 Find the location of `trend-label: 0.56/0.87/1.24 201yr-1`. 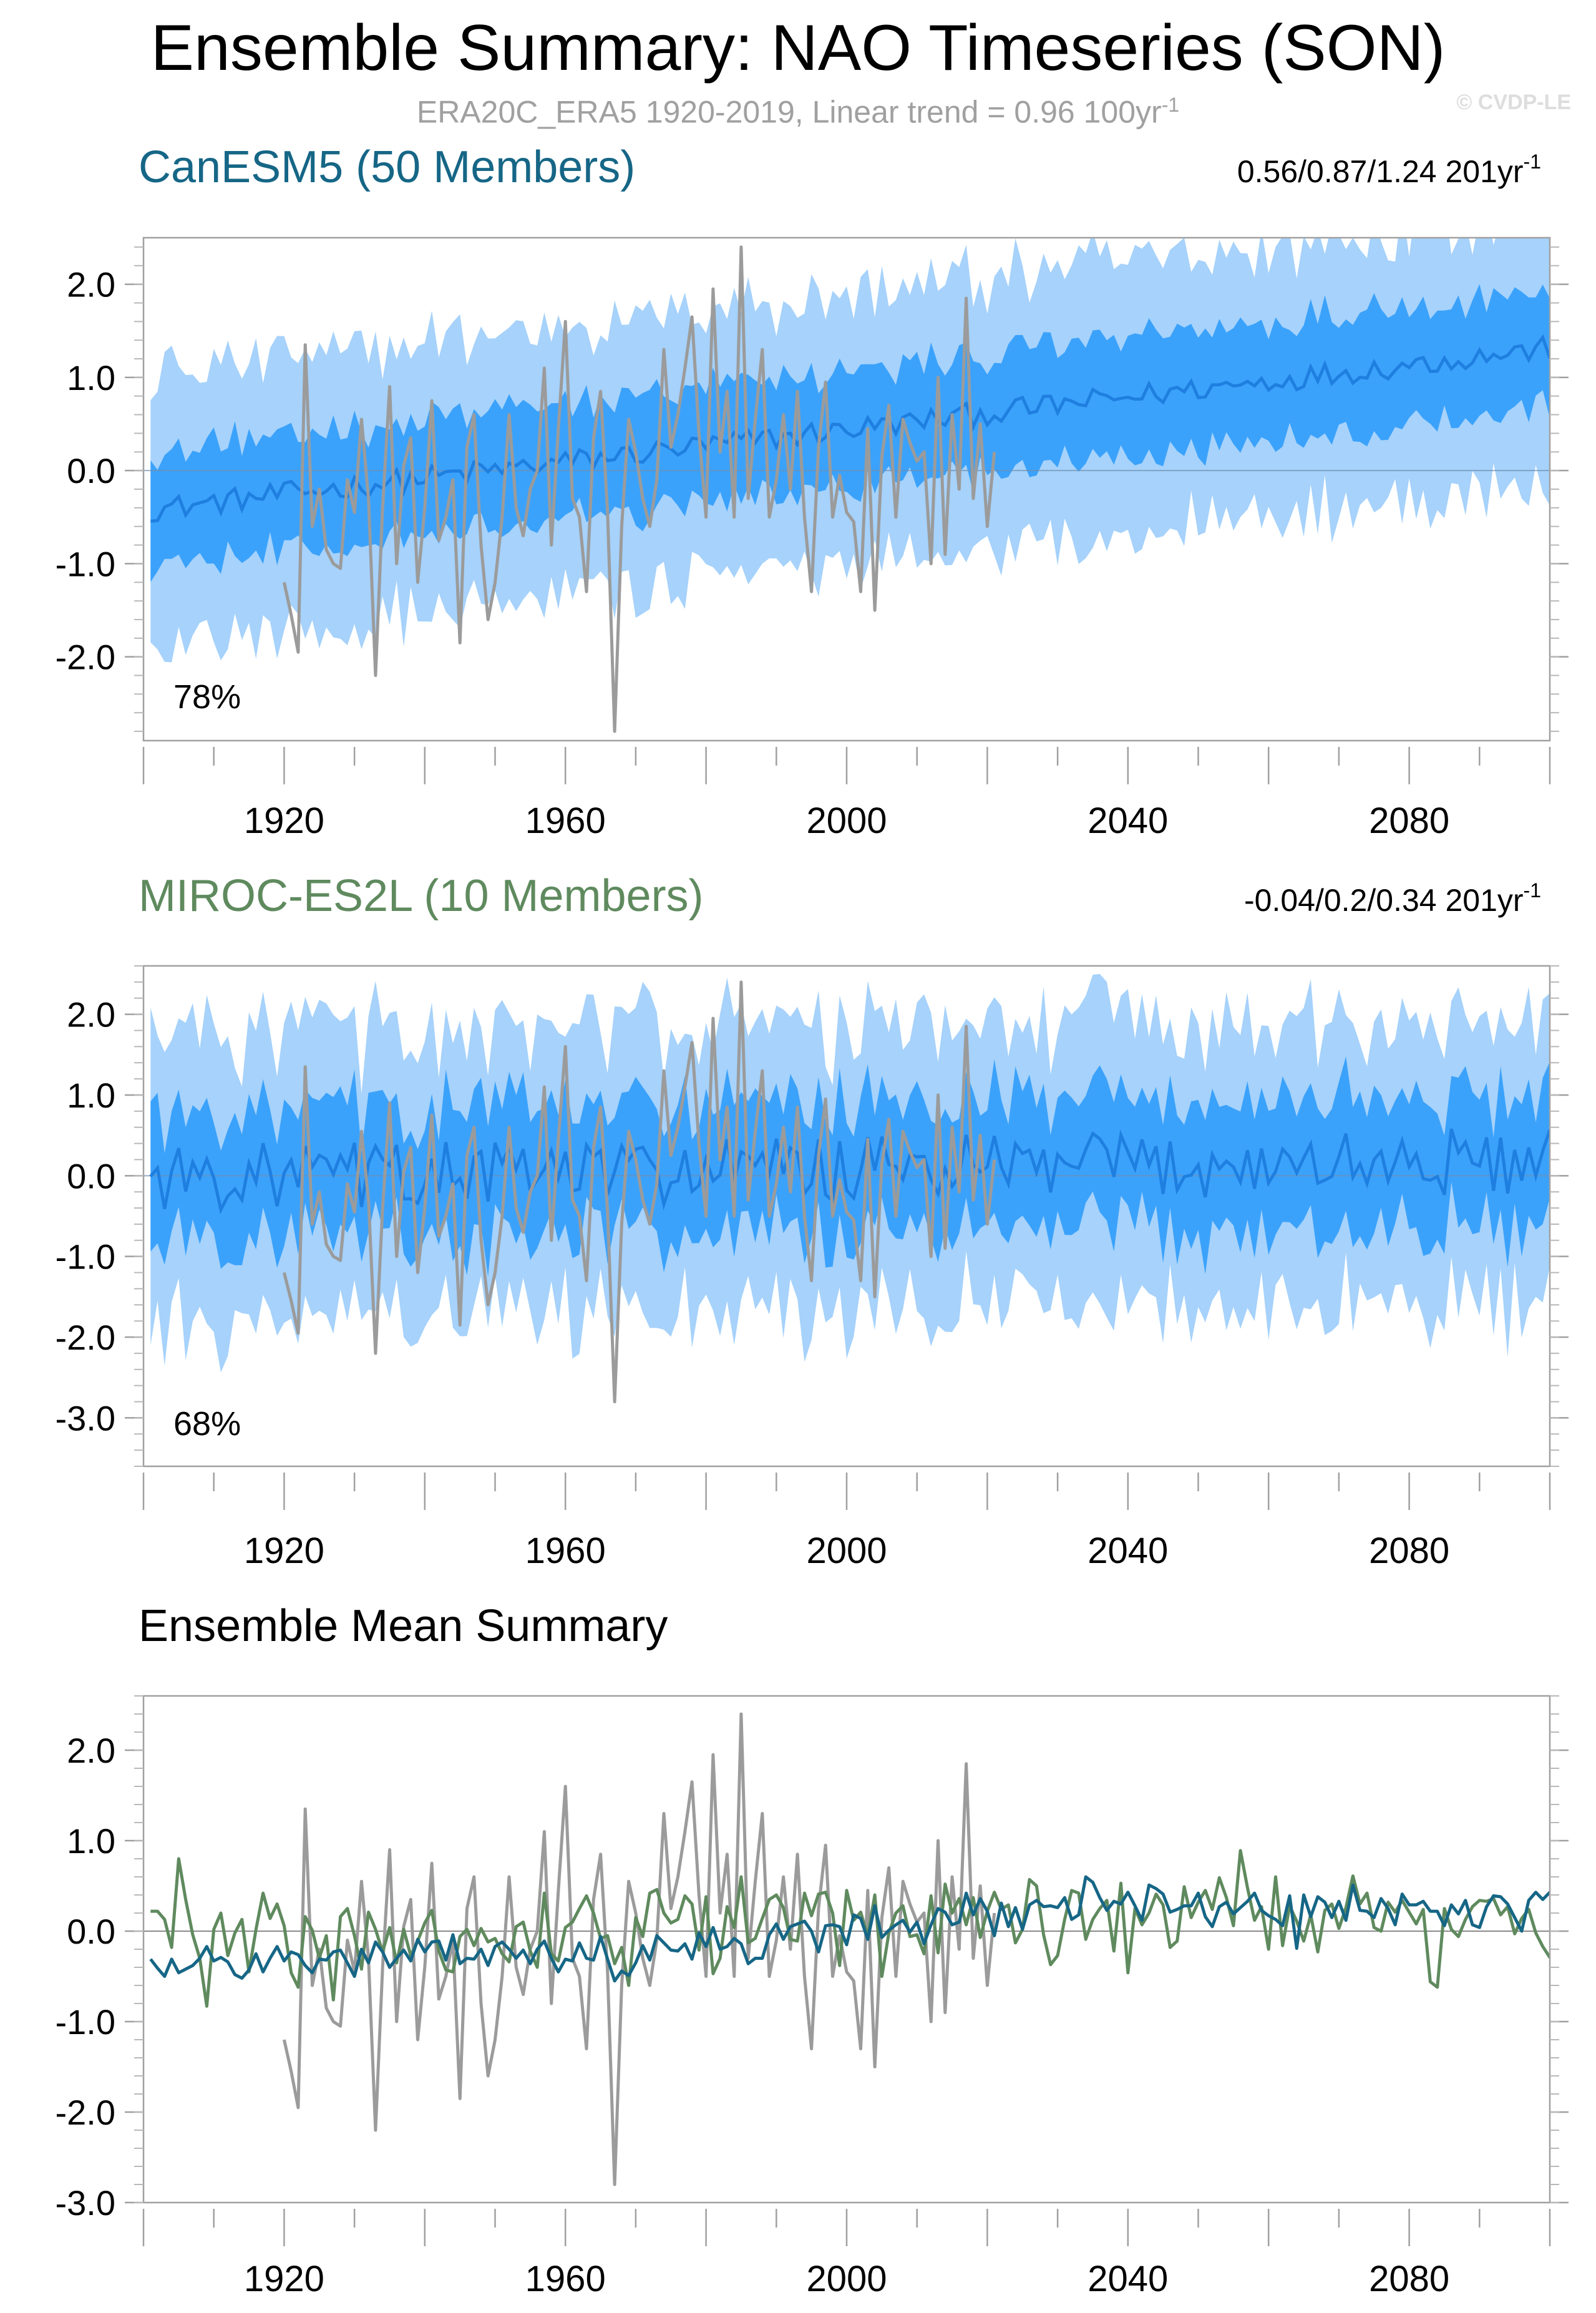

trend-label: 0.56/0.87/1.24 201yr-1 is located at coordinates (1389, 169).